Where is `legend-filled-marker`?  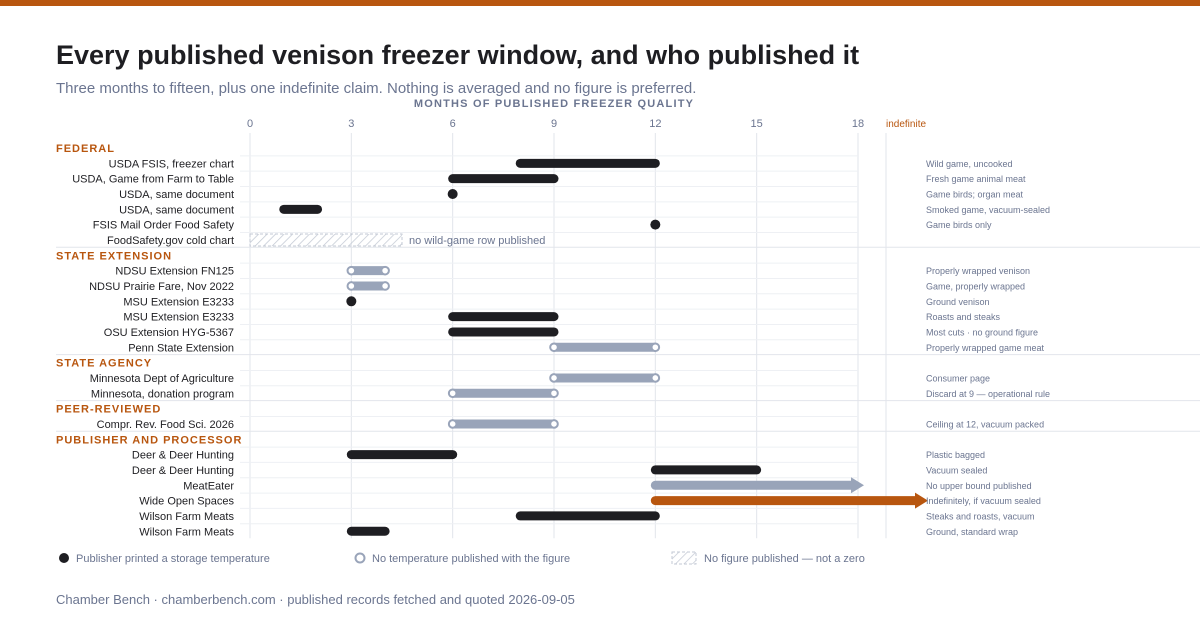 legend-filled-marker is located at coordinates (64, 558).